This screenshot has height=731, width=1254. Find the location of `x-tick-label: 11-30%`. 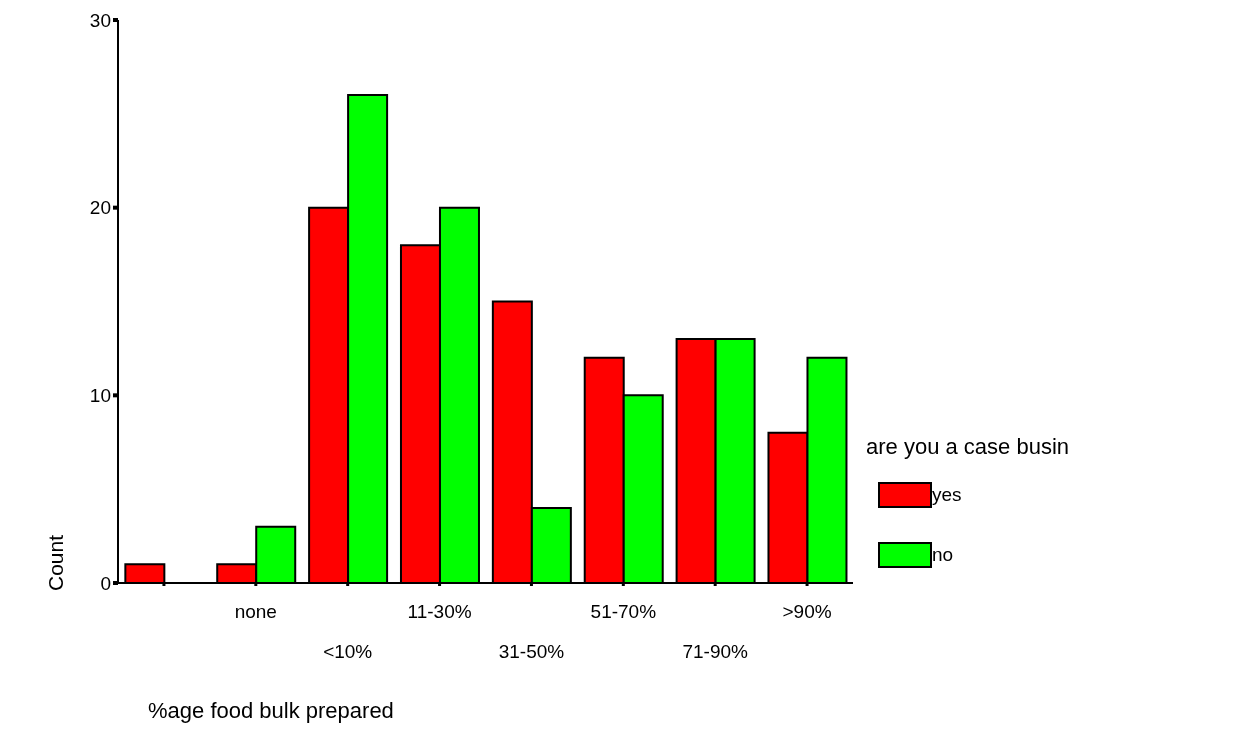

x-tick-label: 11-30% is located at coordinates (439, 611).